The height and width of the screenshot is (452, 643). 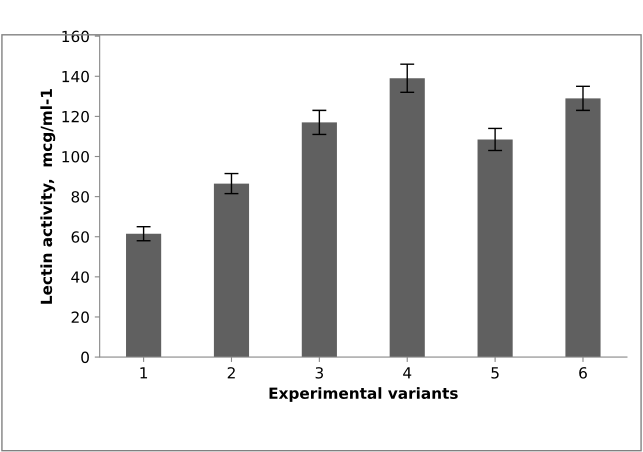 I want to click on y-axis-title: Lectin activity, mcg/ml-1, so click(x=48, y=196).